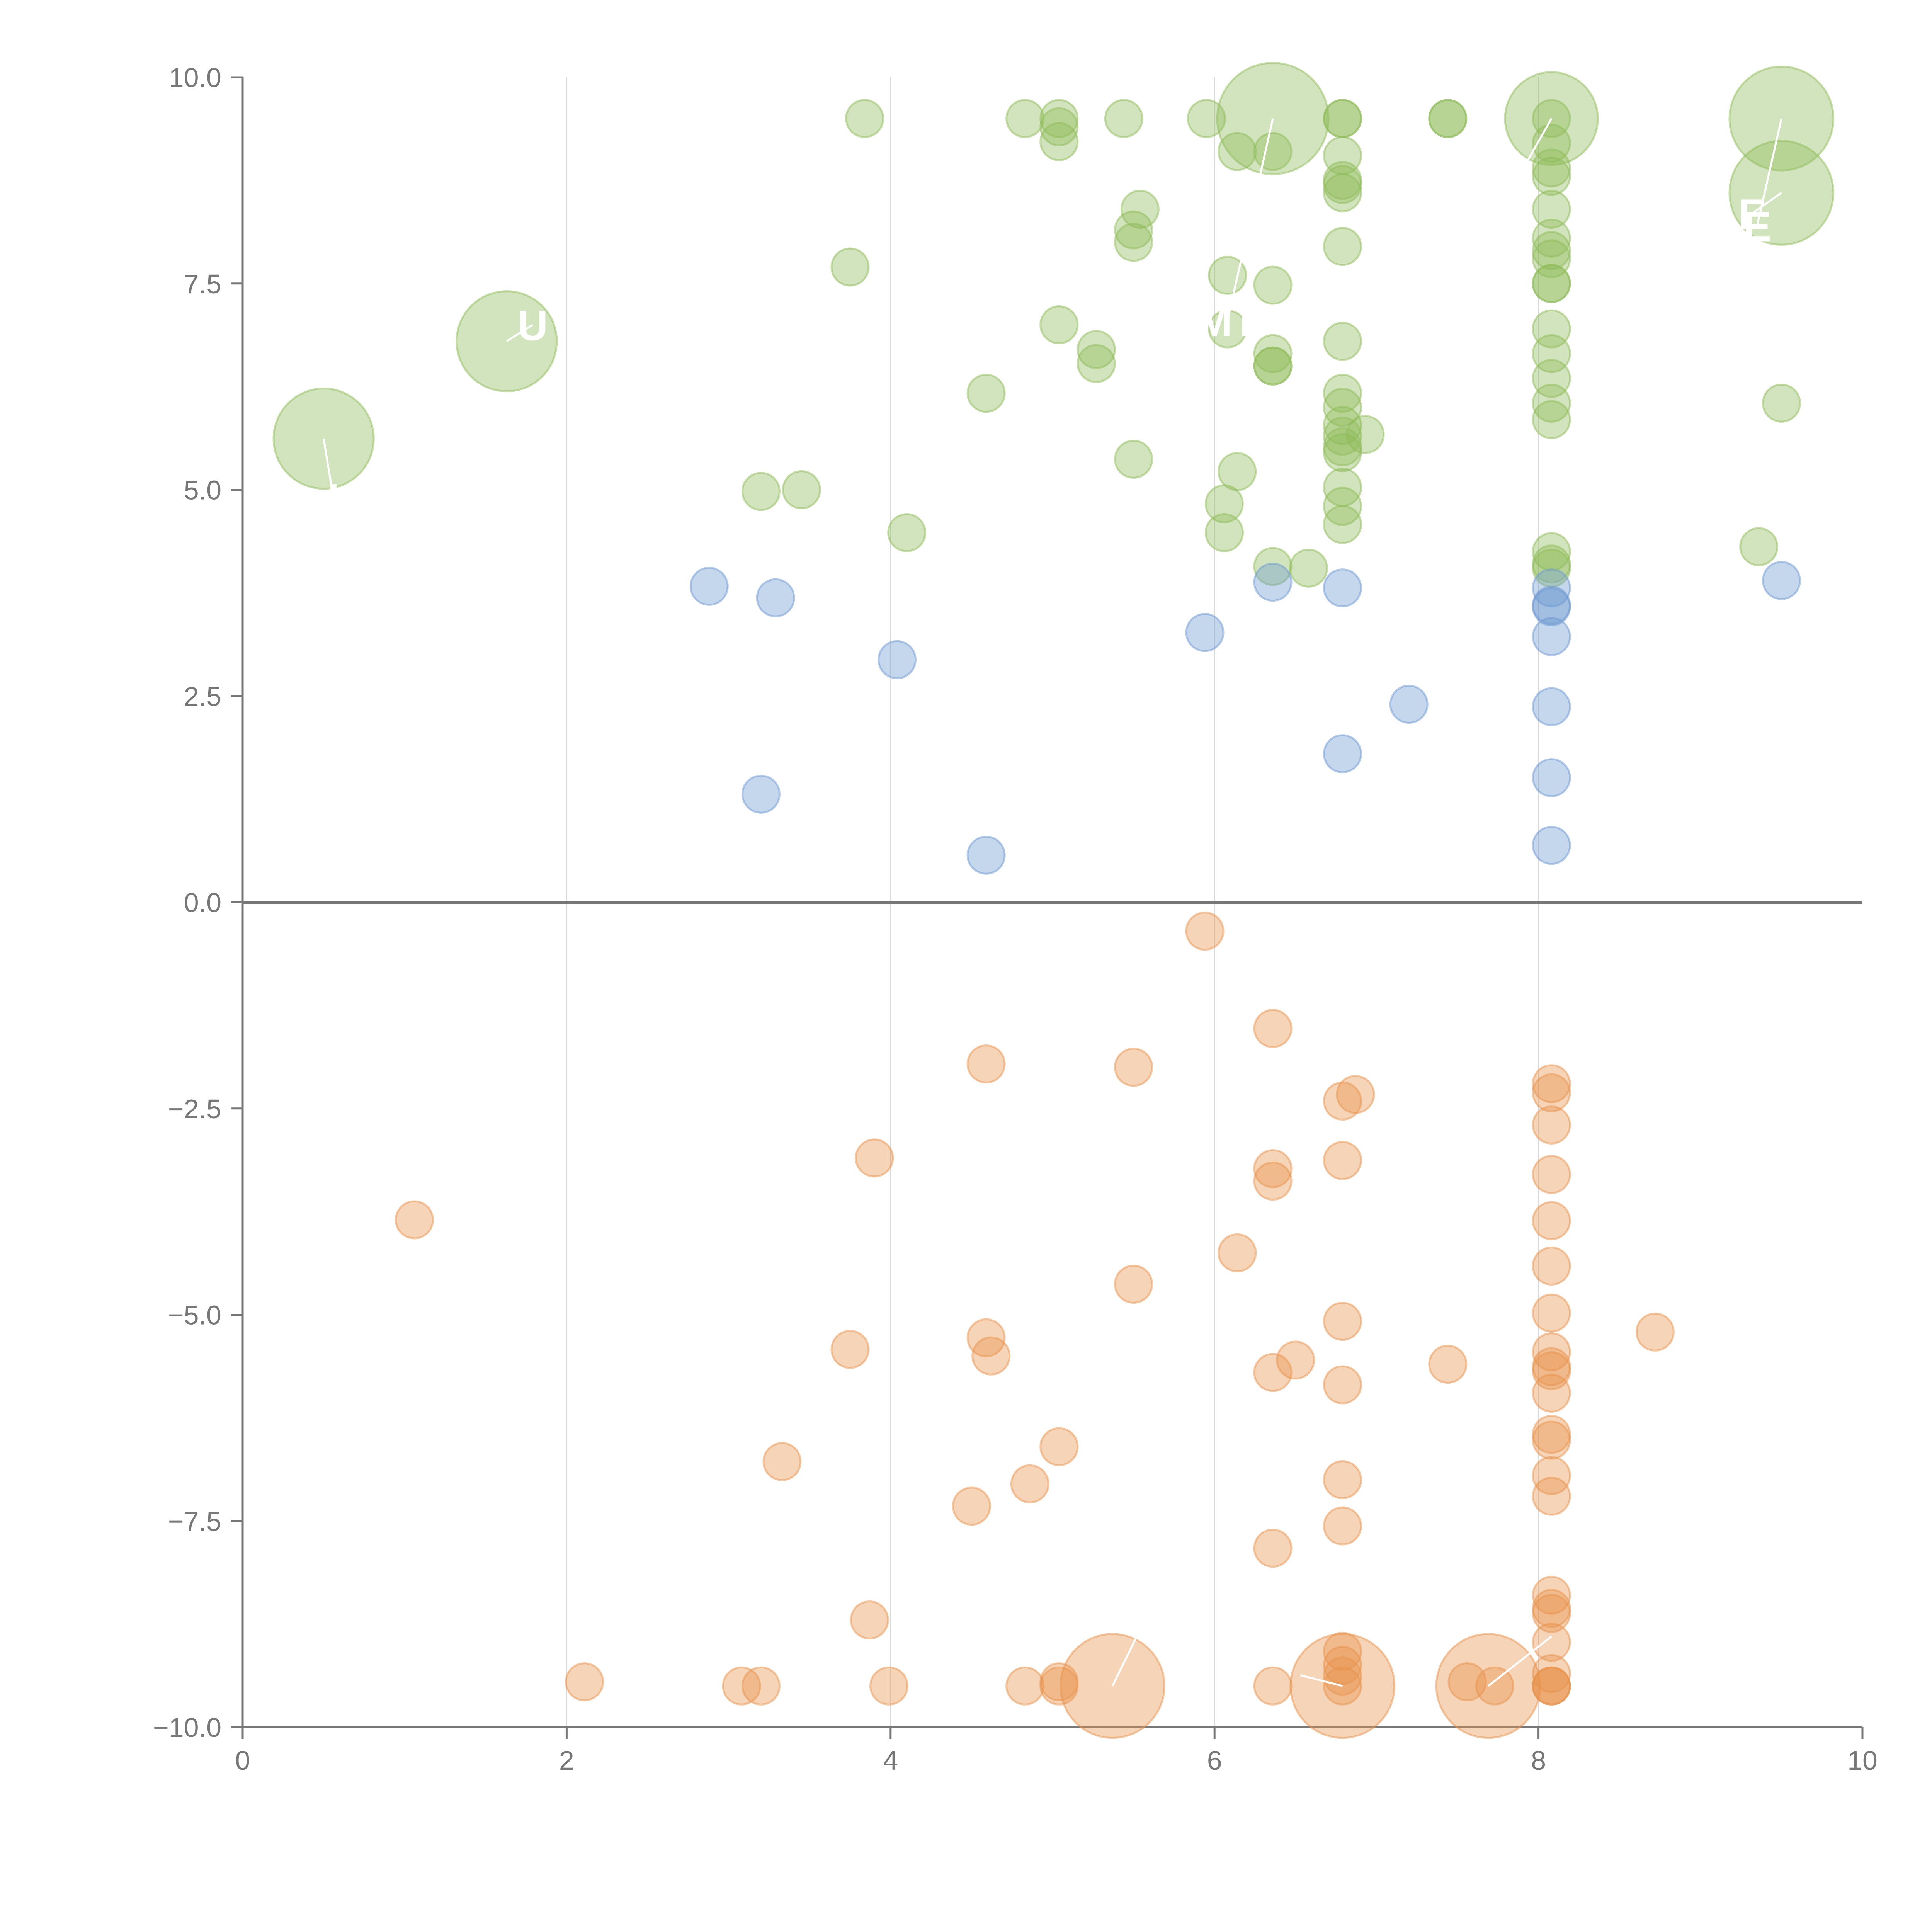 The height and width of the screenshot is (1932, 1932). I want to click on y-tick-label: −10.0, so click(187, 1728).